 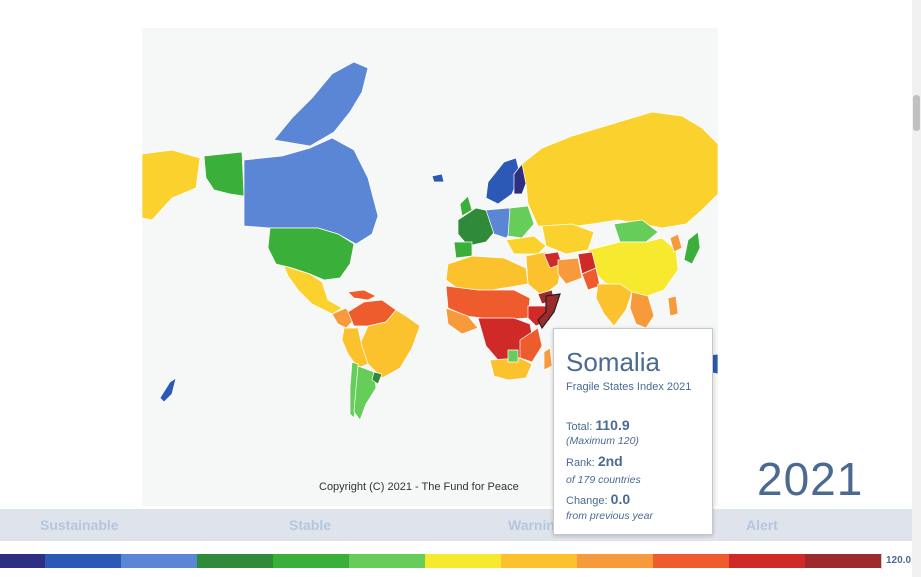 I want to click on region-west-africa, so click(x=462, y=321).